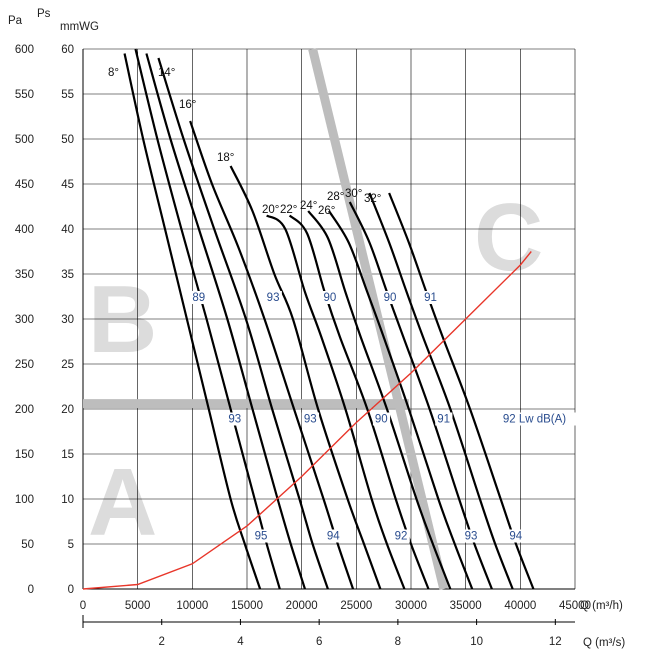 This screenshot has width=653, height=664. Describe the element at coordinates (555, 642) in the screenshot. I see `m3s-tick-label: 12` at that location.